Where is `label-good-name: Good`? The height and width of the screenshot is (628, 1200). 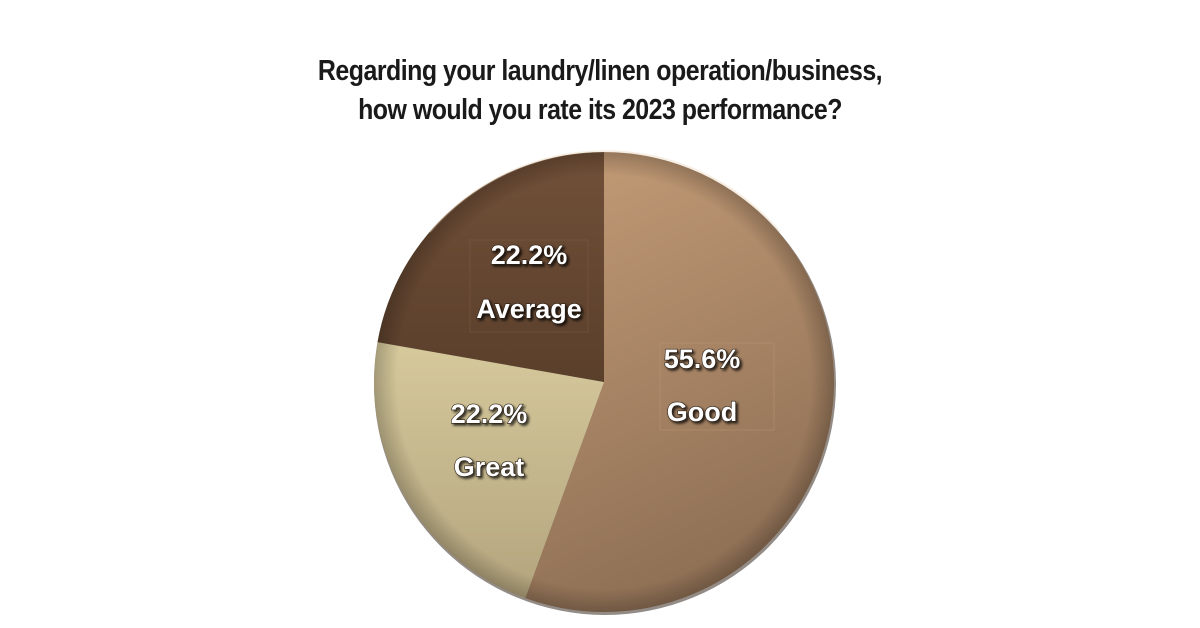
label-good-name: Good is located at coordinates (702, 412).